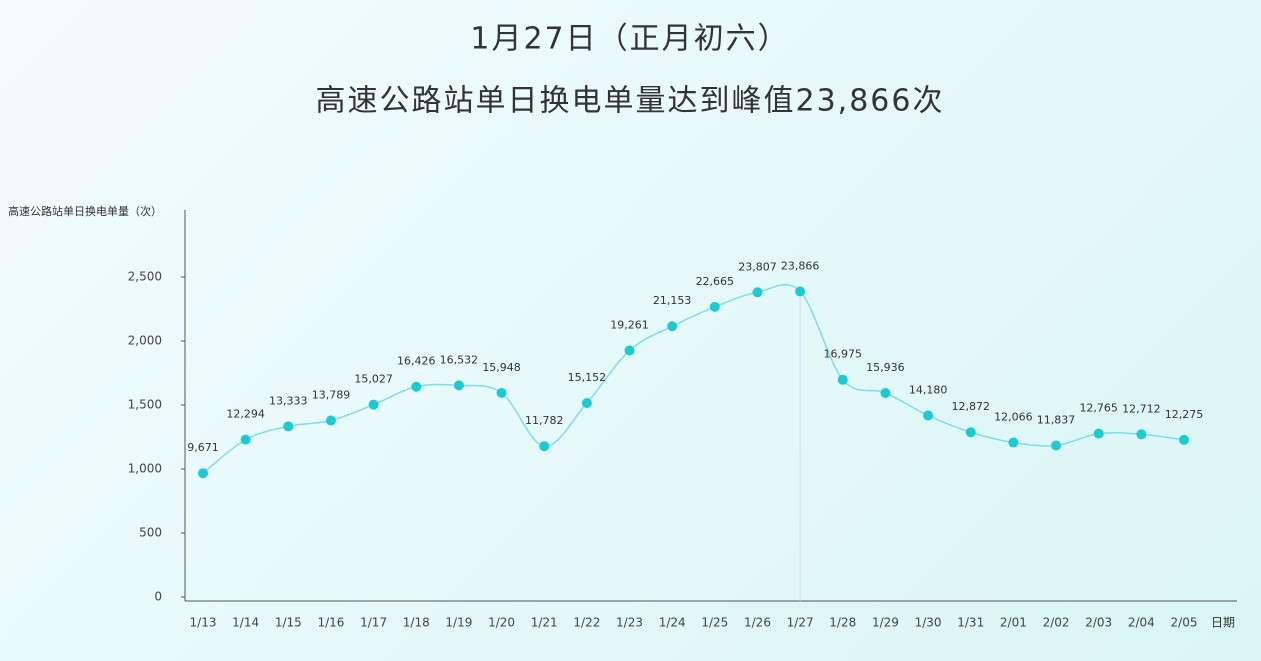 Image resolution: width=1261 pixels, height=661 pixels. I want to click on y-tick-label: 0, so click(158, 597).